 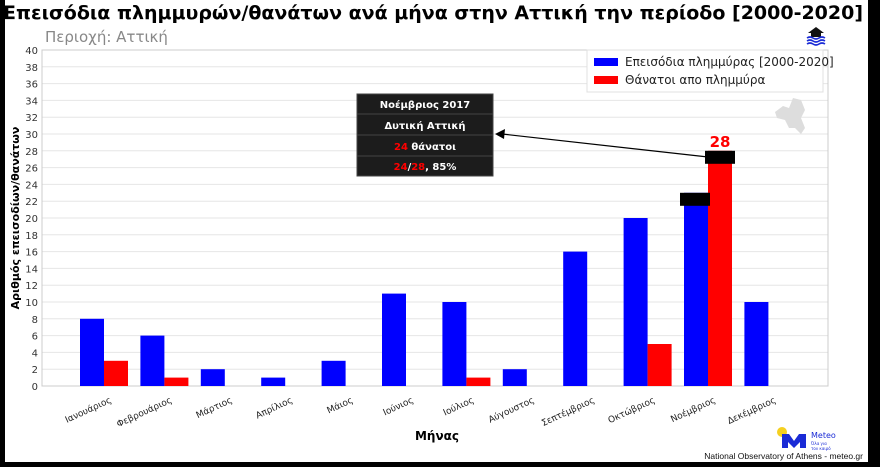 I want to click on y-tick-label: 36, so click(x=31, y=85).